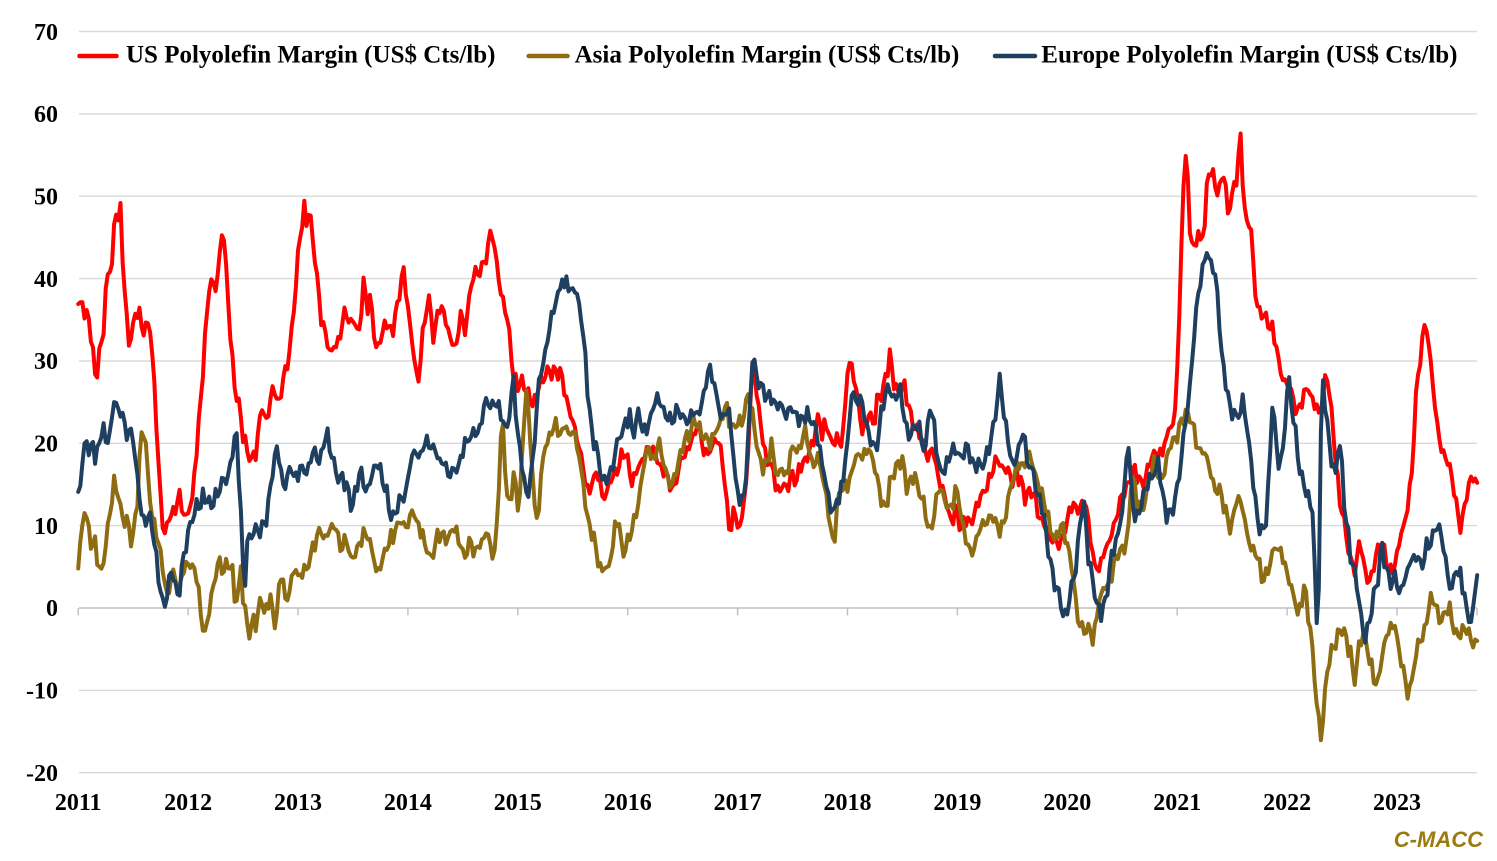 The height and width of the screenshot is (861, 1497). What do you see at coordinates (46, 527) in the screenshot?
I see `svg-text: 10` at bounding box center [46, 527].